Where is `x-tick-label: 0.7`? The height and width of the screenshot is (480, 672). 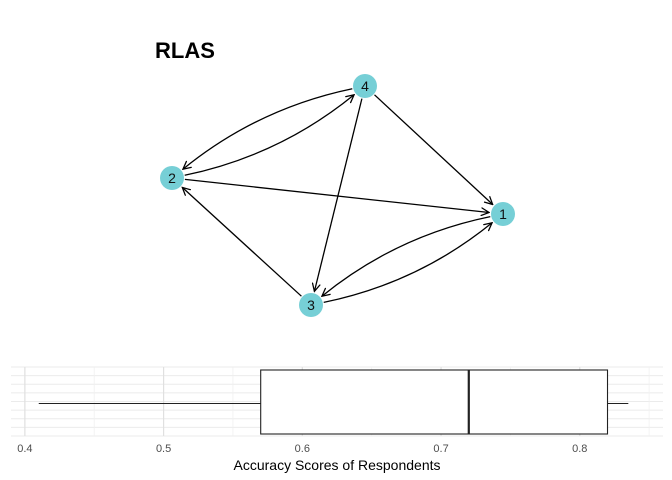 x-tick-label: 0.7 is located at coordinates (440, 449).